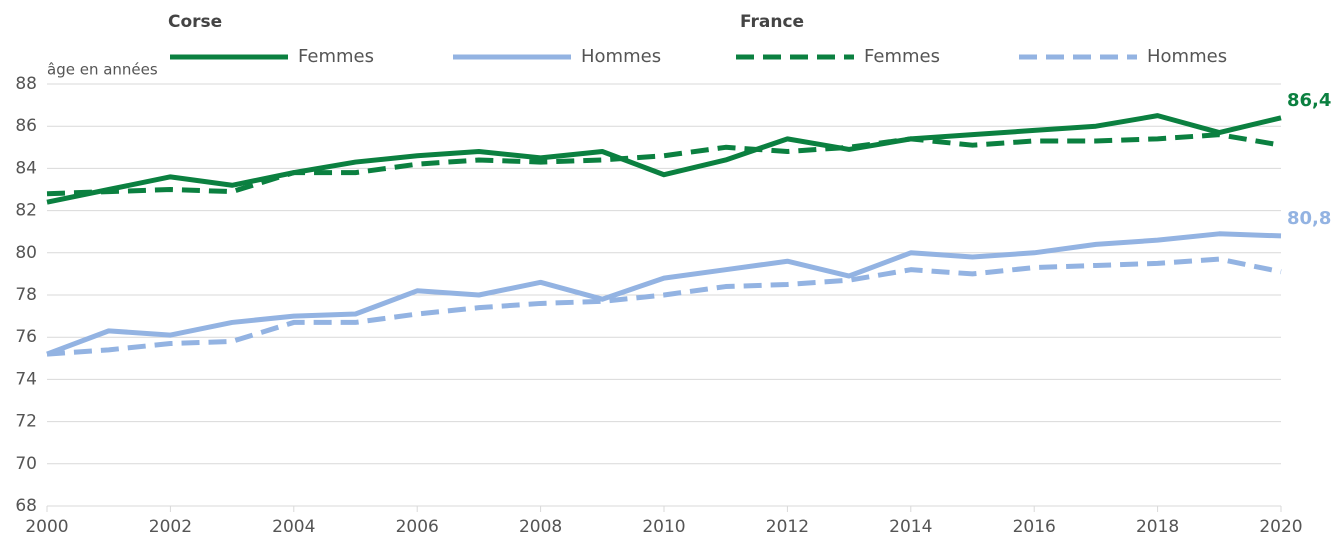 This screenshot has width=1331, height=539. Describe the element at coordinates (170, 527) in the screenshot. I see `x-tick-label: 2002` at that location.